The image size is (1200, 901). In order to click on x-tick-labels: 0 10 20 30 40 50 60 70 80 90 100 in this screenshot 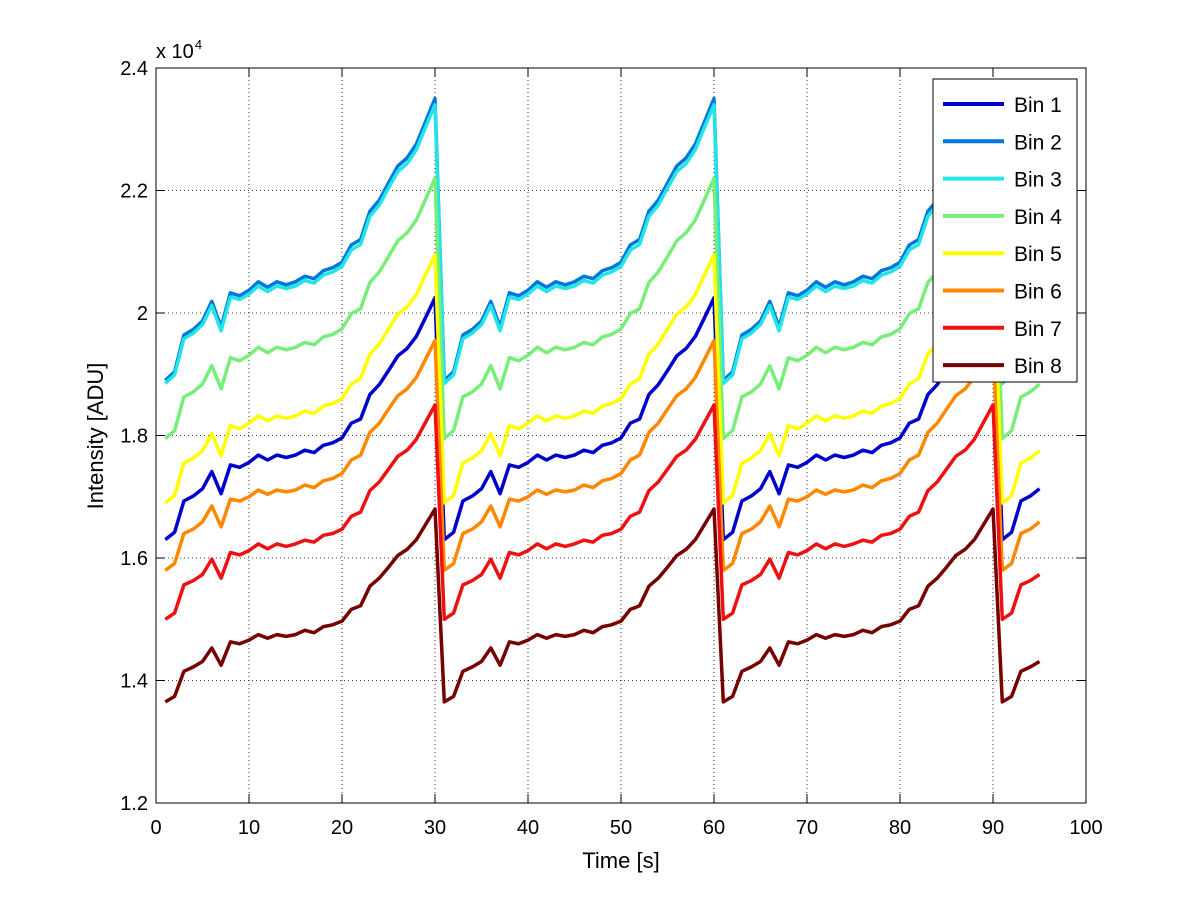, I will do `click(626, 828)`.